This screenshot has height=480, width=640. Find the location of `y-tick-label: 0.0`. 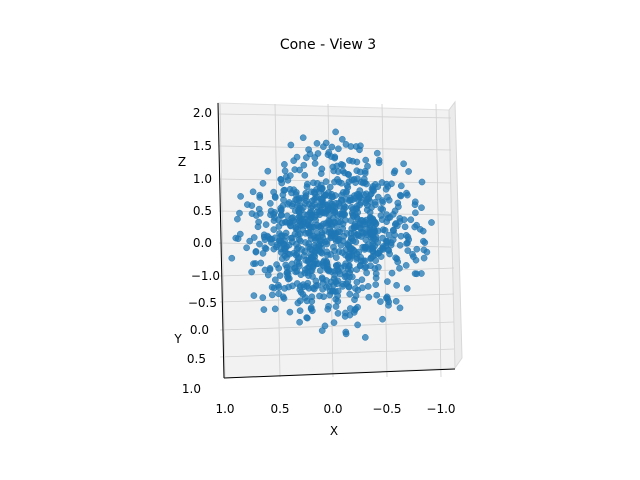

y-tick-label: 0.0 is located at coordinates (199, 330).